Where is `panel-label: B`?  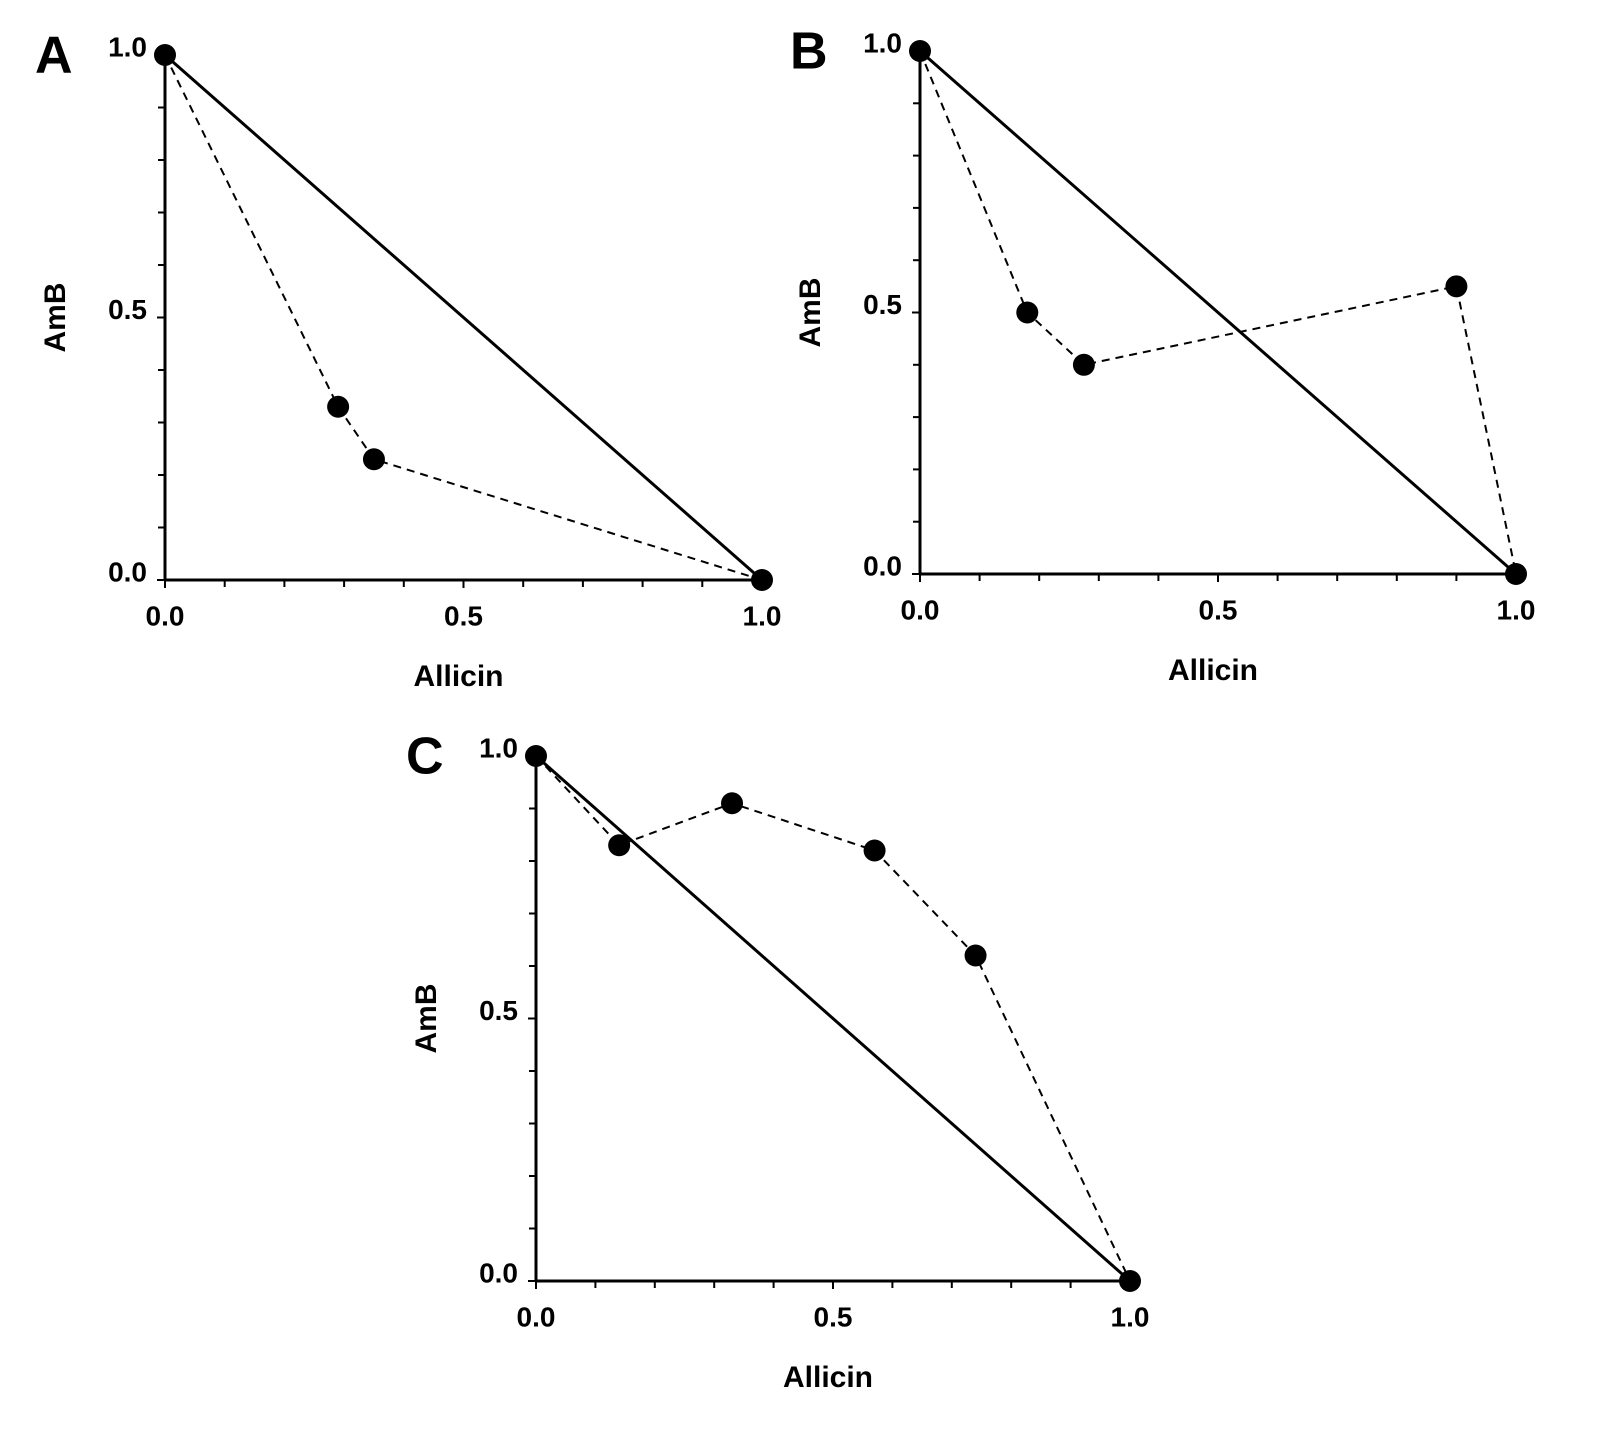 panel-label: B is located at coordinates (809, 52).